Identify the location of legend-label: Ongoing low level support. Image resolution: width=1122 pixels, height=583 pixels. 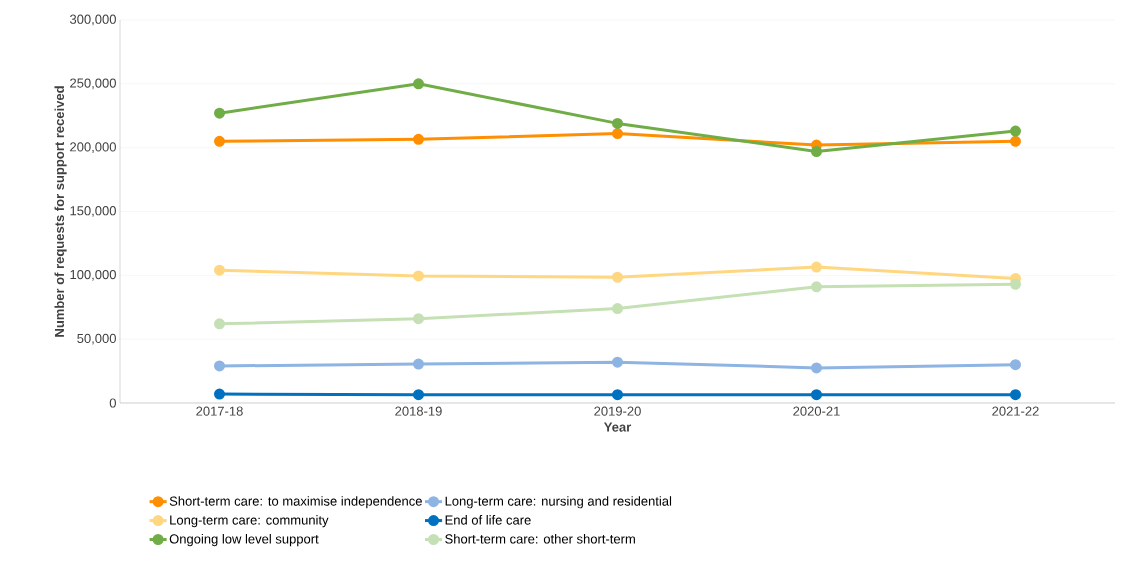
(244, 540).